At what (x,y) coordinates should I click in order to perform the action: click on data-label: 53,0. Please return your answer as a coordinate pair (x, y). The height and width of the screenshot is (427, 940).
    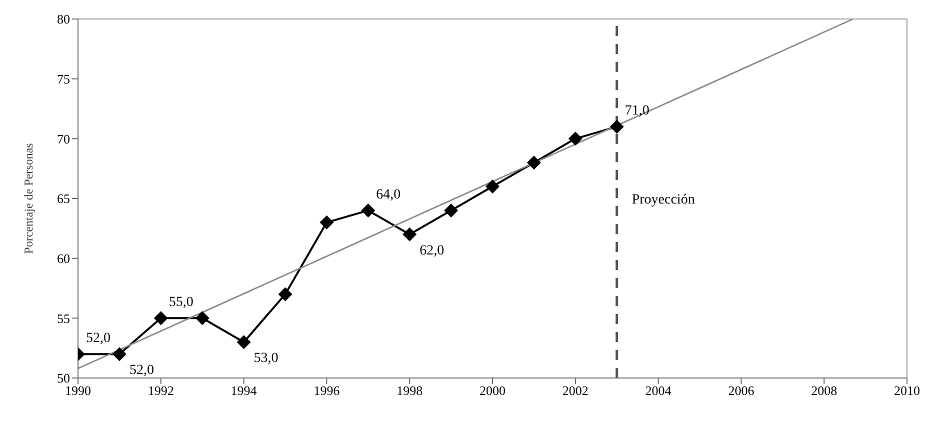
    Looking at the image, I should click on (266, 358).